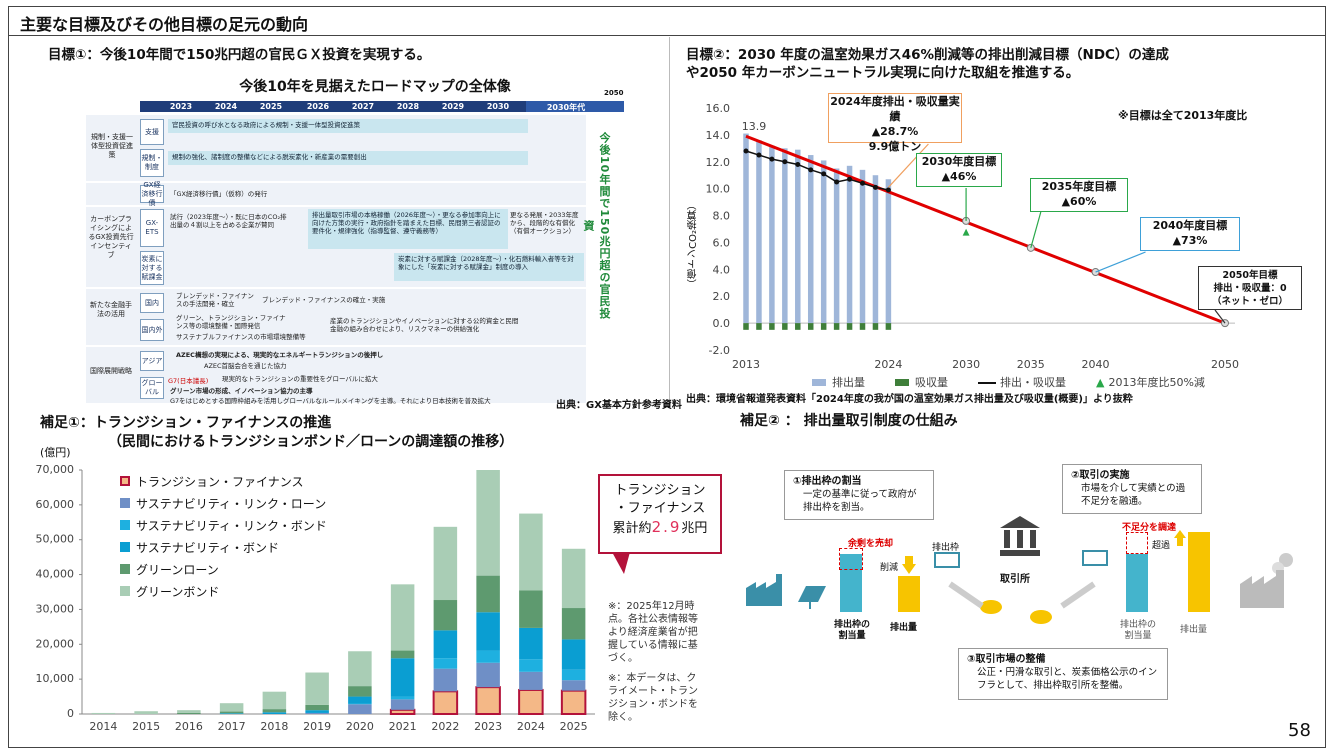  I want to click on x-tick-label: 2040, so click(1096, 364).